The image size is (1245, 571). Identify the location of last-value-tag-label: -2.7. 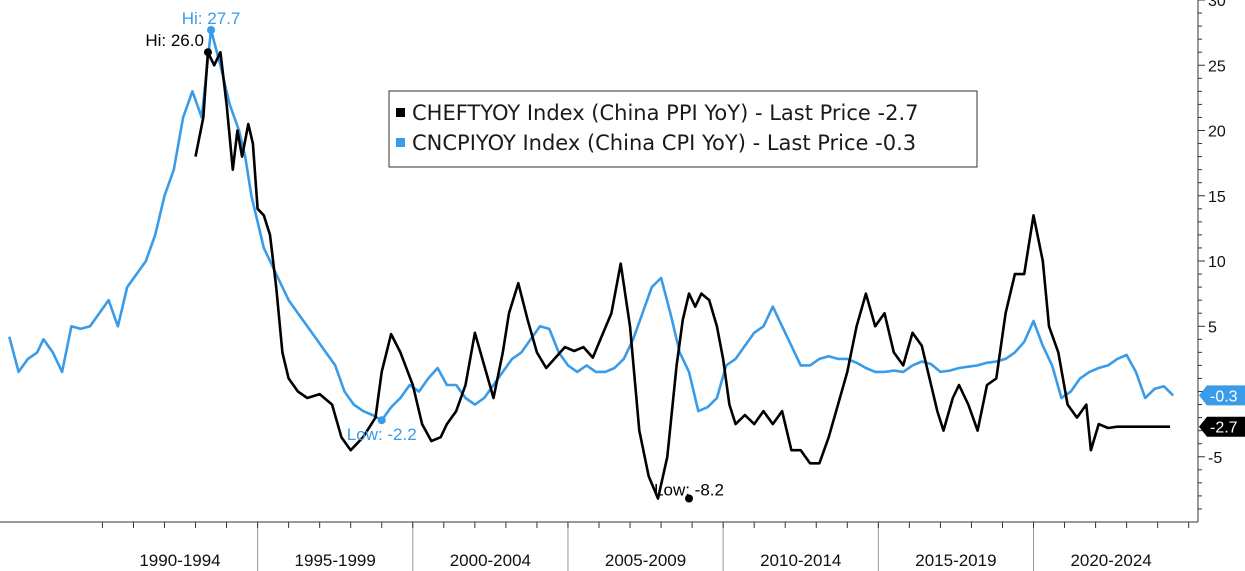
(1224, 428).